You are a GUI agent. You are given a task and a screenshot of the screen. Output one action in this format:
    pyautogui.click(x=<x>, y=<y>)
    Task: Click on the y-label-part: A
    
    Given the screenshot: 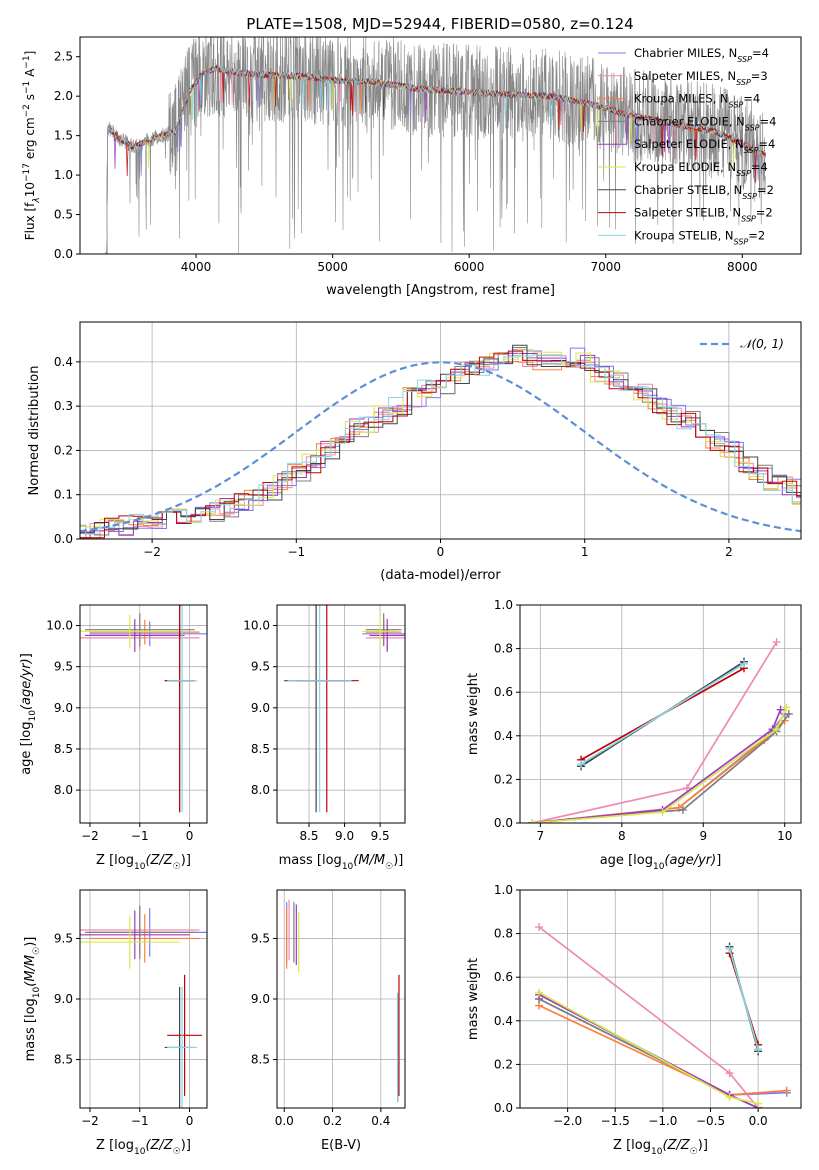 What is the action you would take?
    pyautogui.click(x=30, y=74)
    